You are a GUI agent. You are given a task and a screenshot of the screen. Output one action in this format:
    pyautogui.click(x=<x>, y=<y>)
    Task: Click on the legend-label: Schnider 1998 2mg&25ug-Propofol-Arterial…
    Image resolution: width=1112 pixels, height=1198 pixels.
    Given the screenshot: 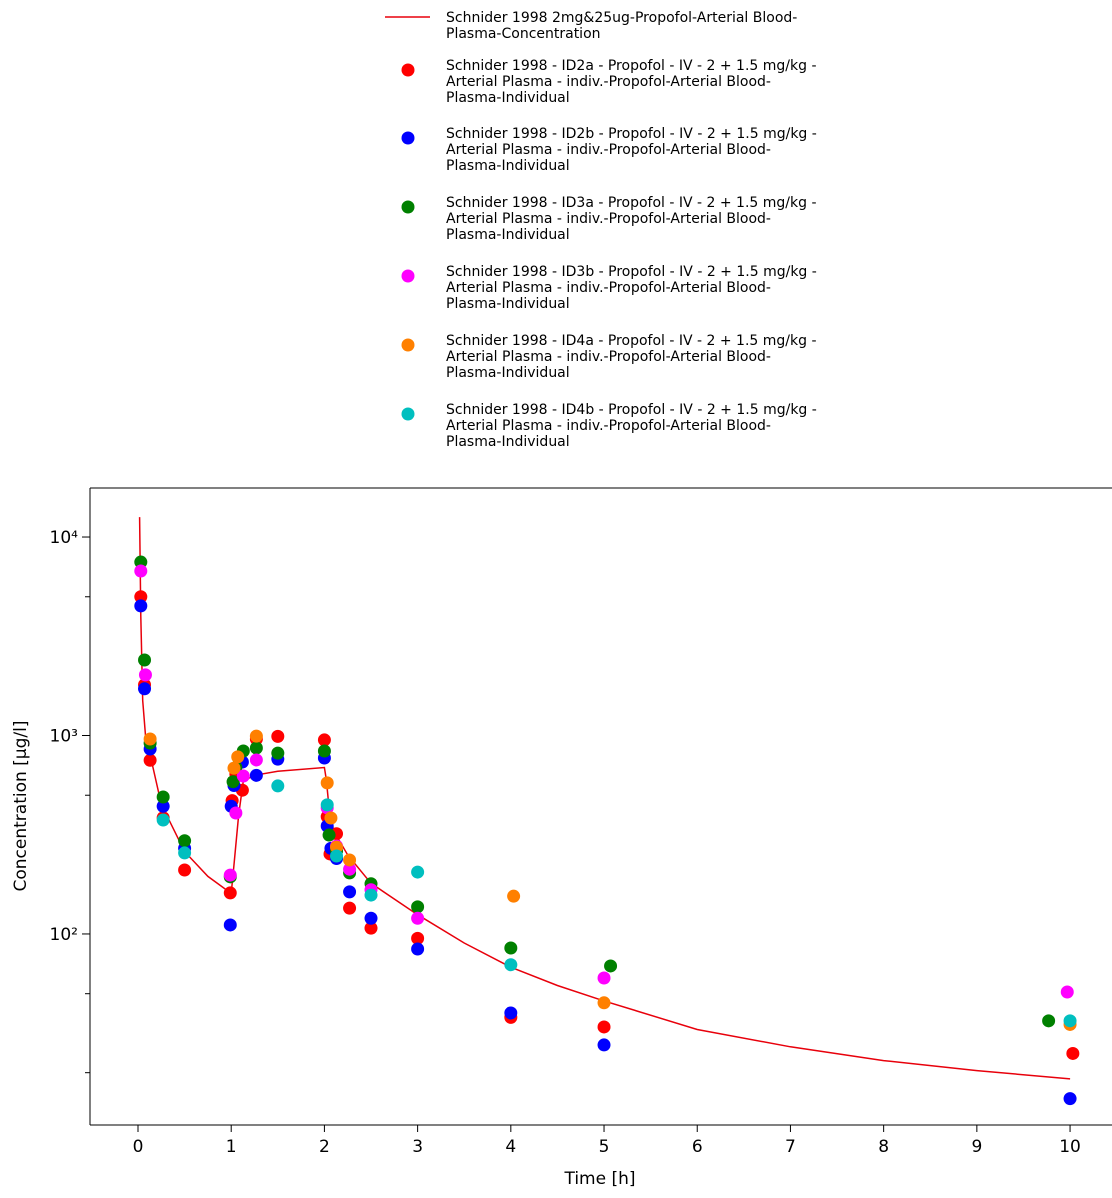 What is the action you would take?
    pyautogui.click(x=622, y=26)
    